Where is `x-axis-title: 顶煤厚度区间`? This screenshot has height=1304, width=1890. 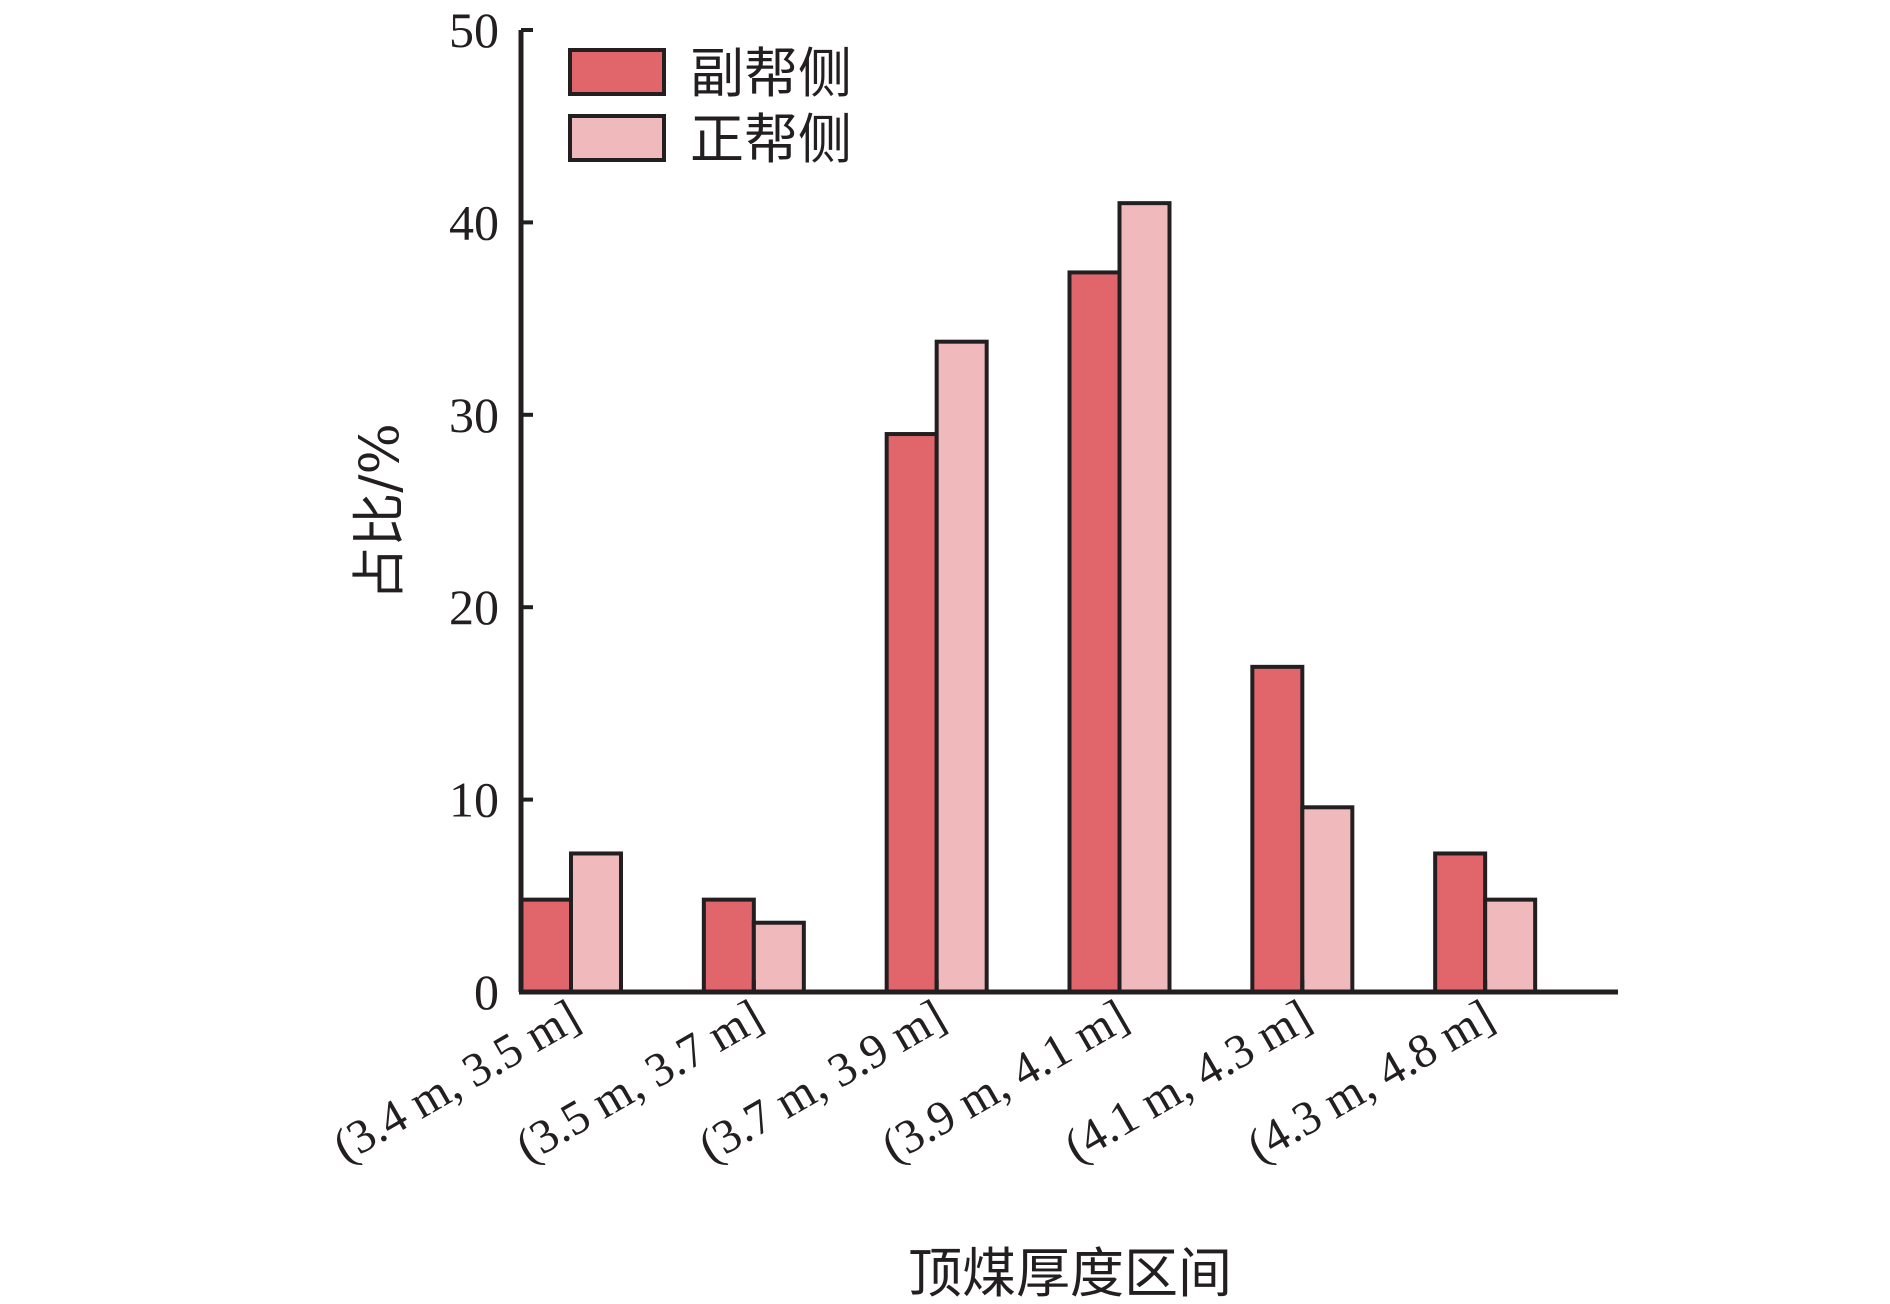
x-axis-title: 顶煤厚度区间 is located at coordinates (1070, 1273).